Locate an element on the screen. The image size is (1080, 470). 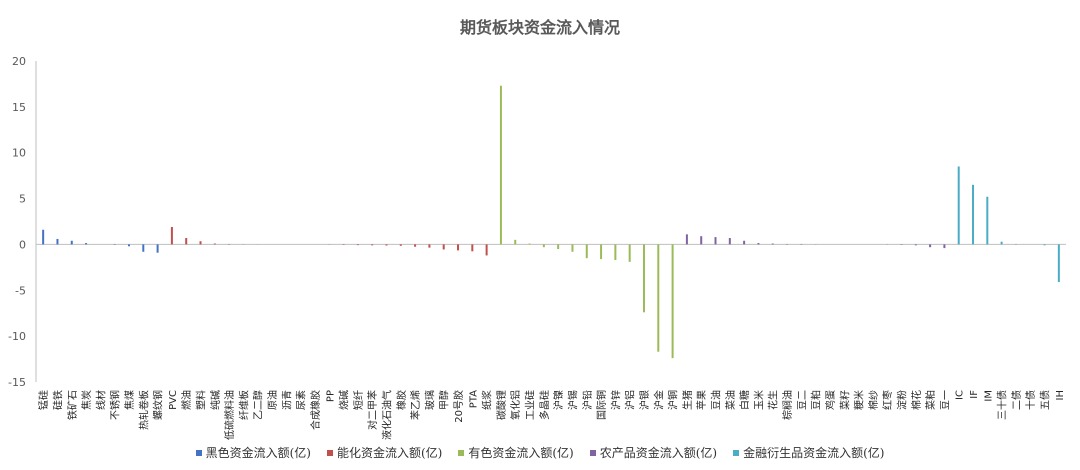
y-tick-label: -5 is located at coordinates (20, 290).